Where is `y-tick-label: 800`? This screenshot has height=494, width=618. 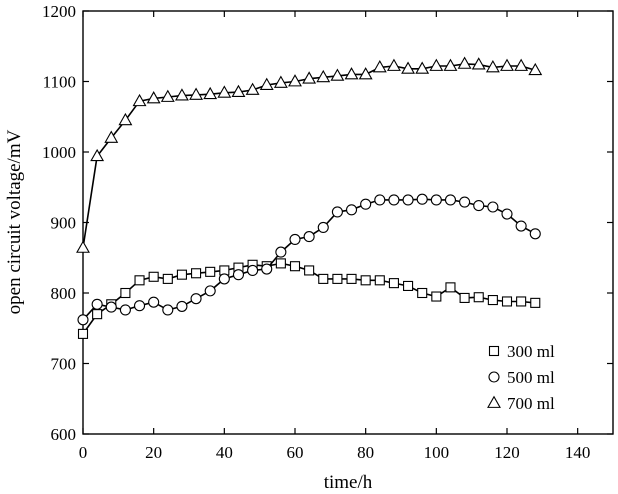
y-tick-label: 800 is located at coordinates (64, 293).